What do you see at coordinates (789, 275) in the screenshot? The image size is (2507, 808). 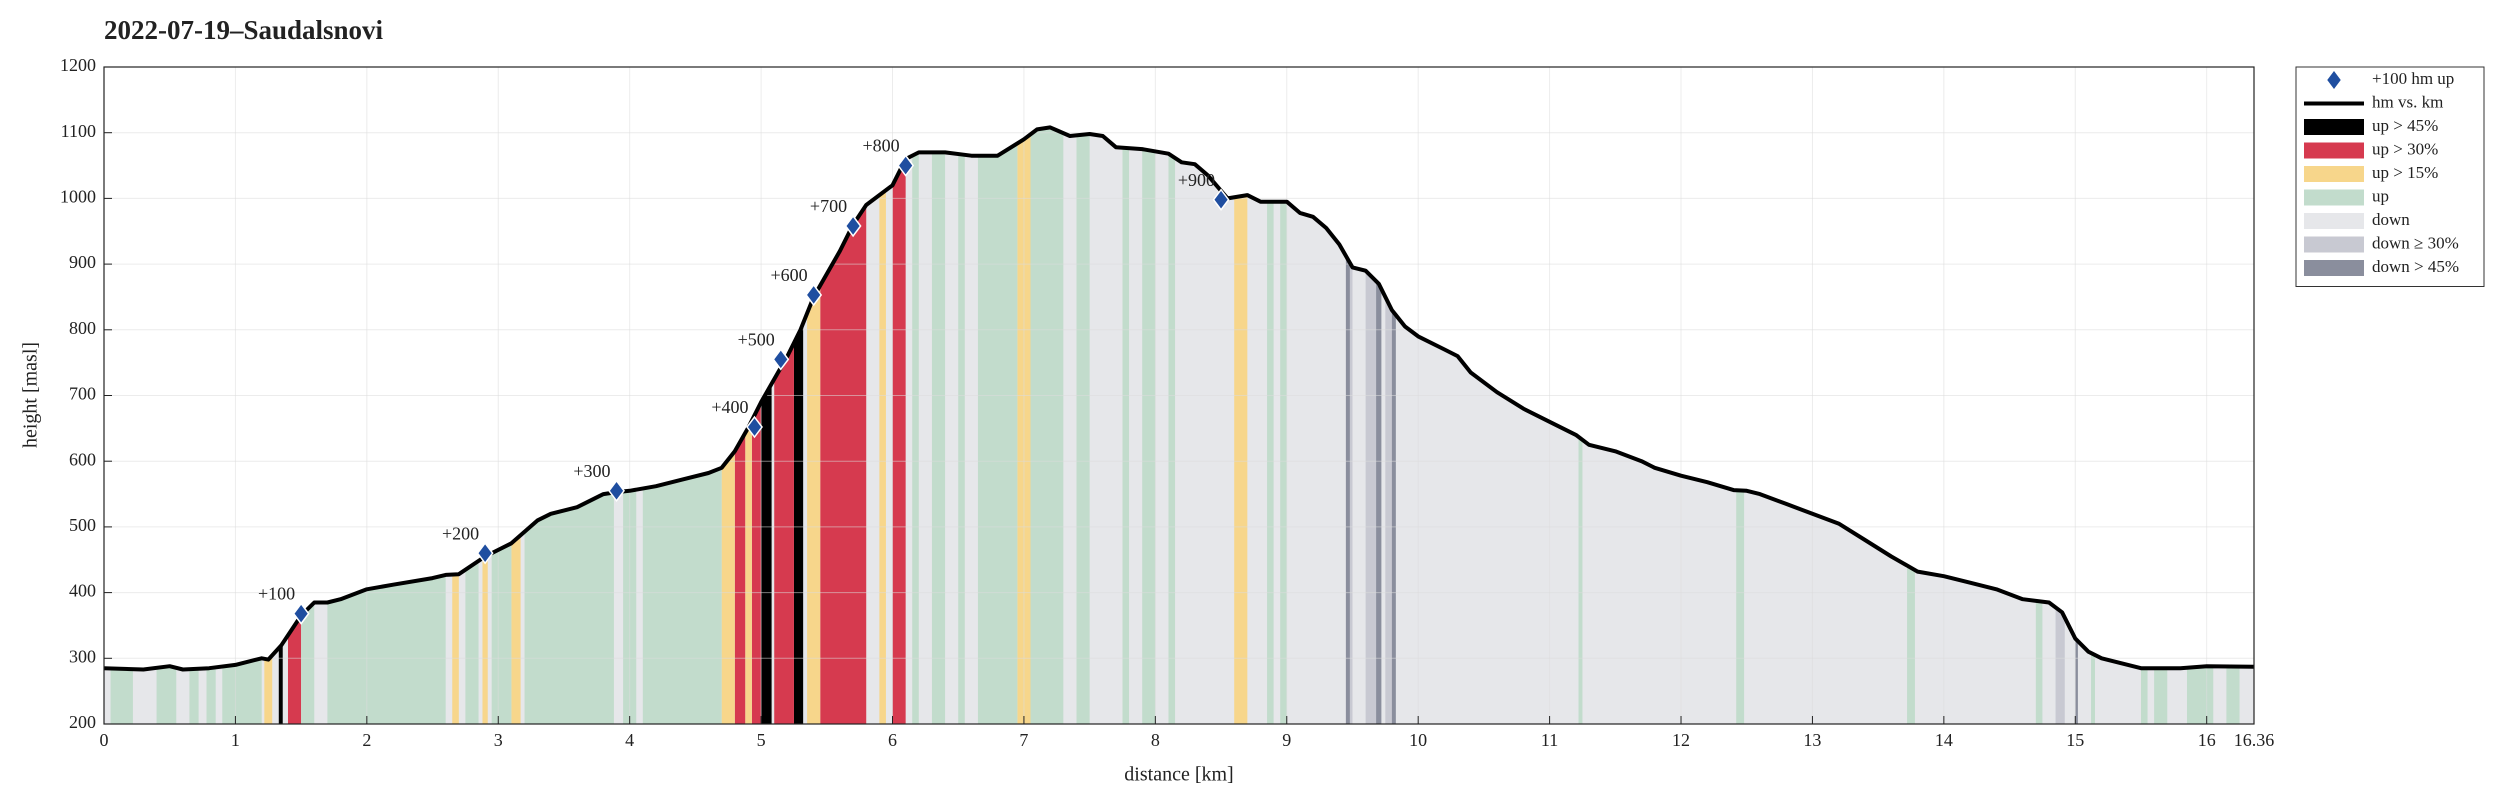 I see `marker-label: +600` at bounding box center [789, 275].